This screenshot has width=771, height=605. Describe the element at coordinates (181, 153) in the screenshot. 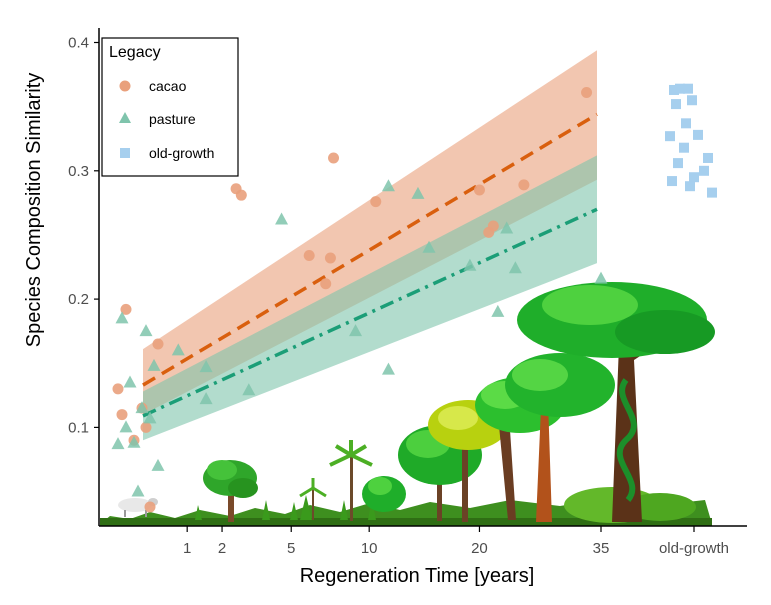

I see `legend-old-growth-label: old-growth` at that location.